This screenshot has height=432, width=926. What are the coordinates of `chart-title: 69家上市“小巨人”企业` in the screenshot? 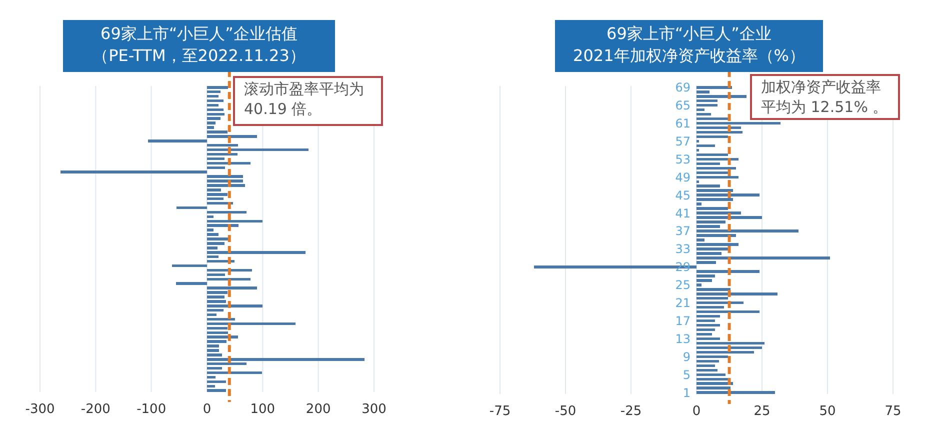 It's located at (689, 34).